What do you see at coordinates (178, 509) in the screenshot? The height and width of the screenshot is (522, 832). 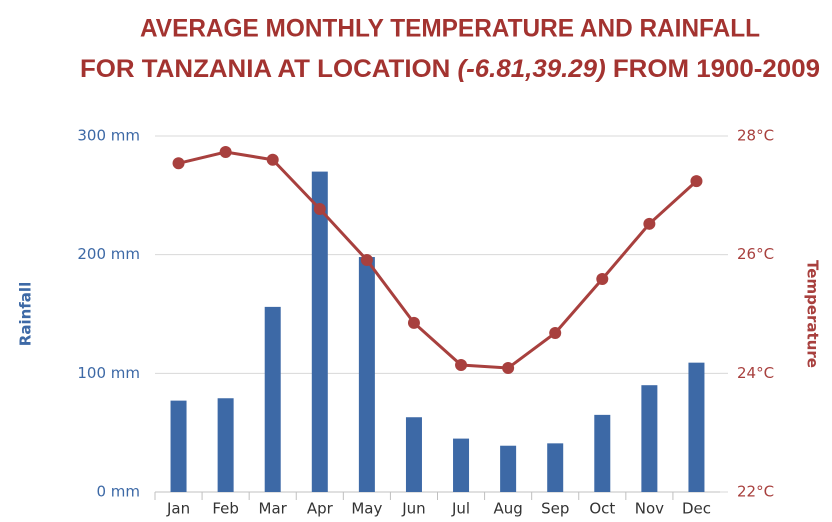 I see `x-tick-label: Jan` at bounding box center [178, 509].